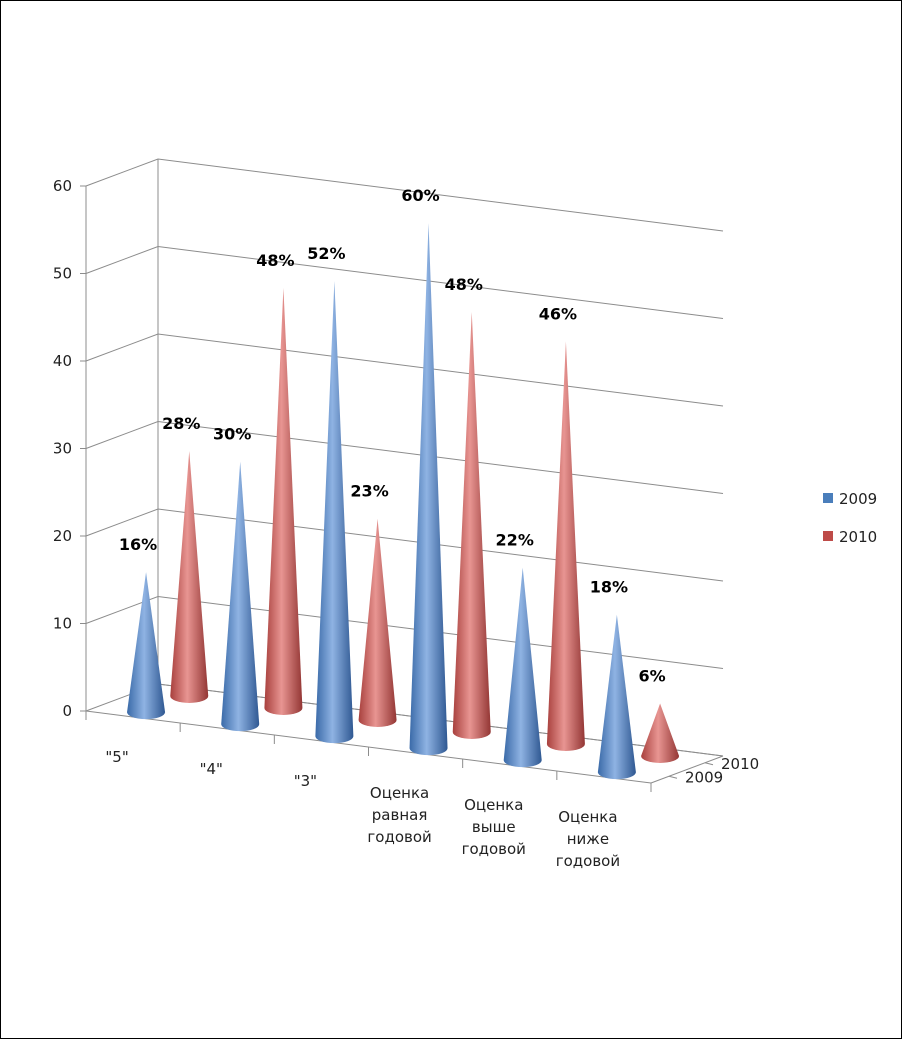 The height and width of the screenshot is (1040, 902). Describe the element at coordinates (369, 491) in the screenshot. I see `data-label: 23%` at that location.